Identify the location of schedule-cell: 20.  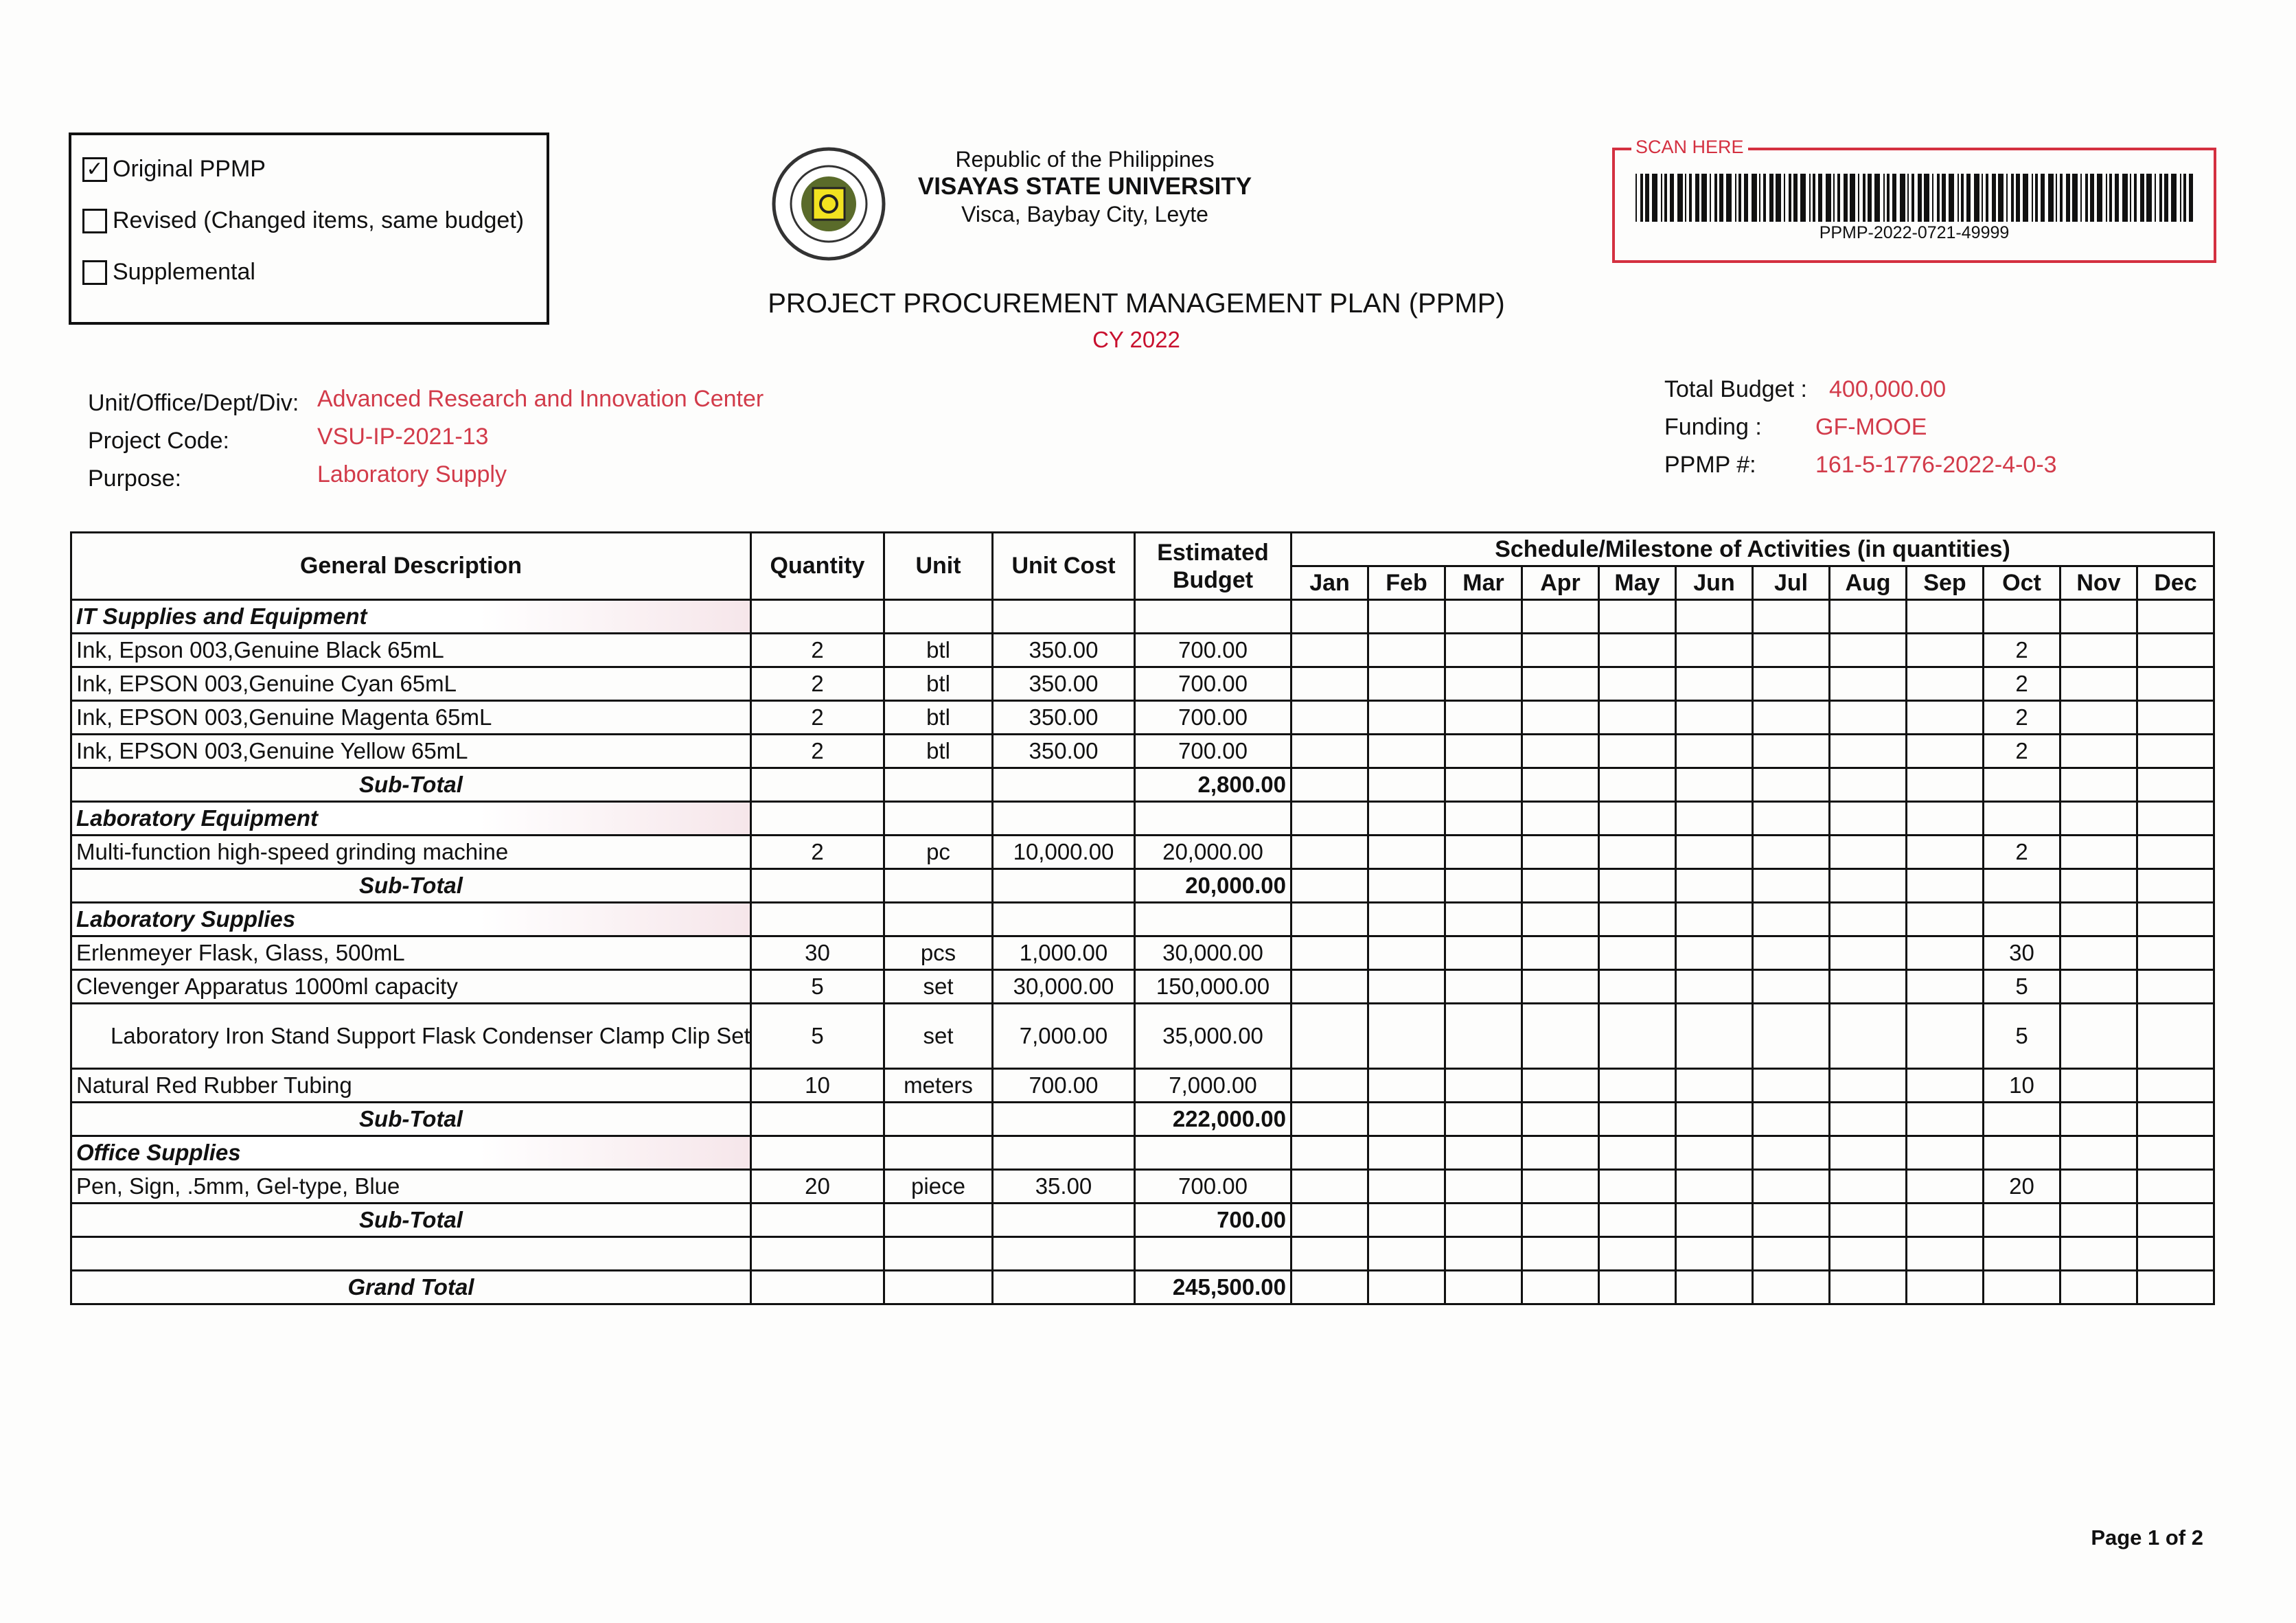
(2021, 1186).